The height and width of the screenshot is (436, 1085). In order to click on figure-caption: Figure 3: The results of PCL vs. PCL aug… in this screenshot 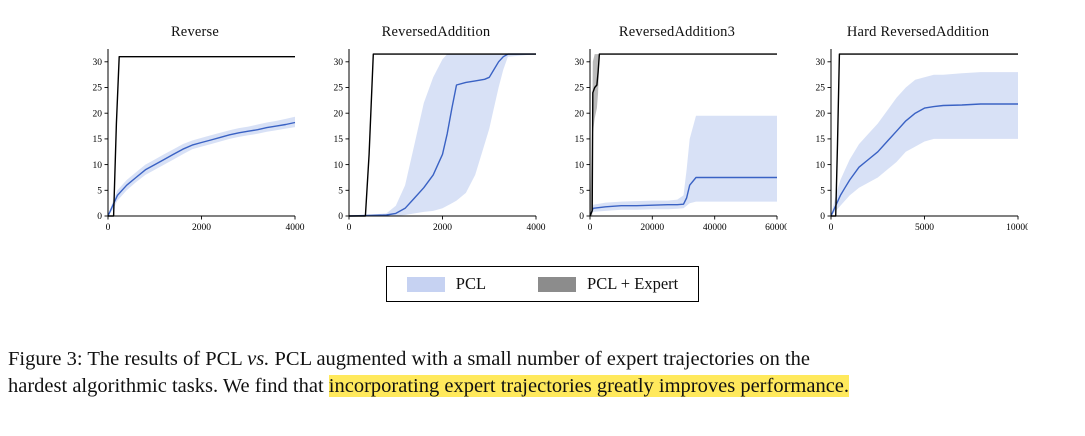, I will do `click(542, 373)`.